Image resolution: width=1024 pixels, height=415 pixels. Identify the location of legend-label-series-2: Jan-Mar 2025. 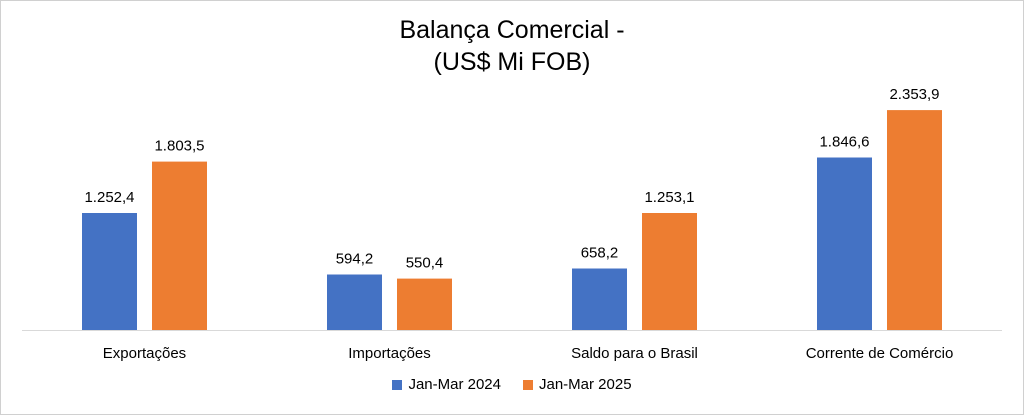
(585, 384).